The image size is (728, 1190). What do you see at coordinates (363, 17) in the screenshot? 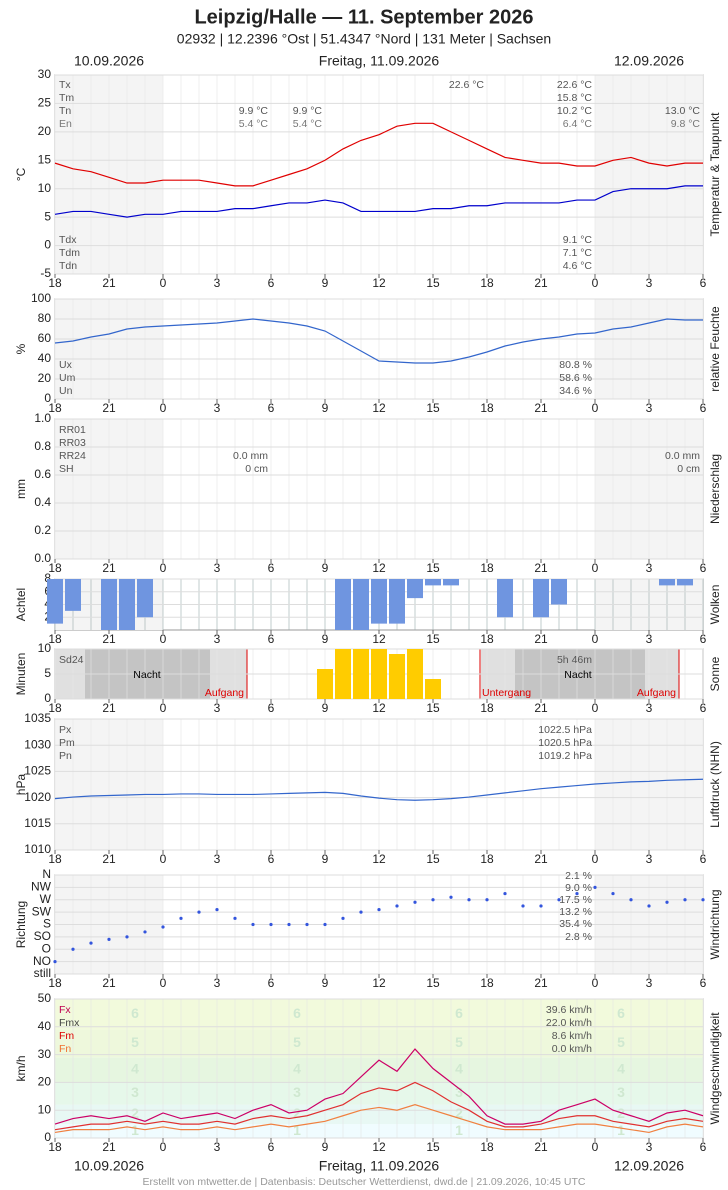
I see `title: Leipzig/Halle — 11. September 2026` at bounding box center [363, 17].